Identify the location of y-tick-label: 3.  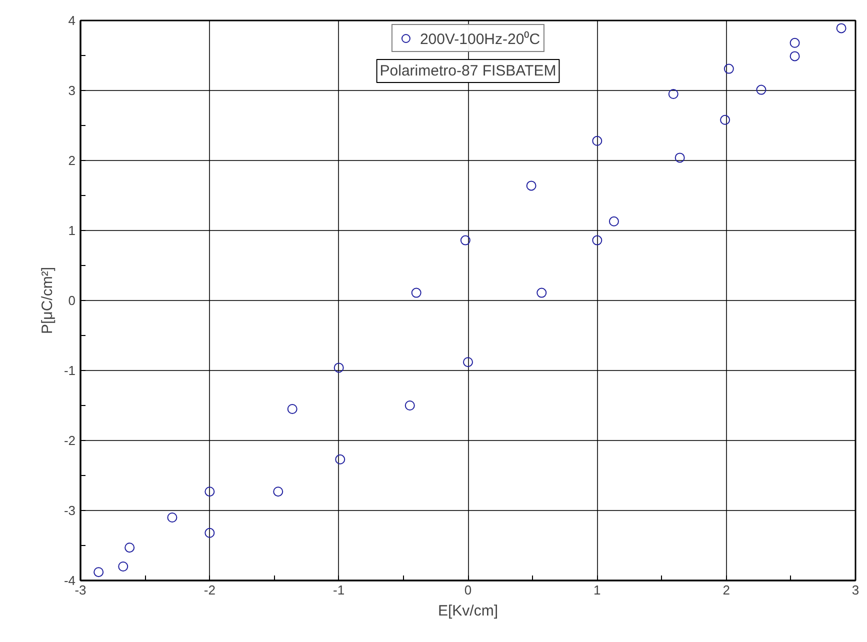
(72, 90).